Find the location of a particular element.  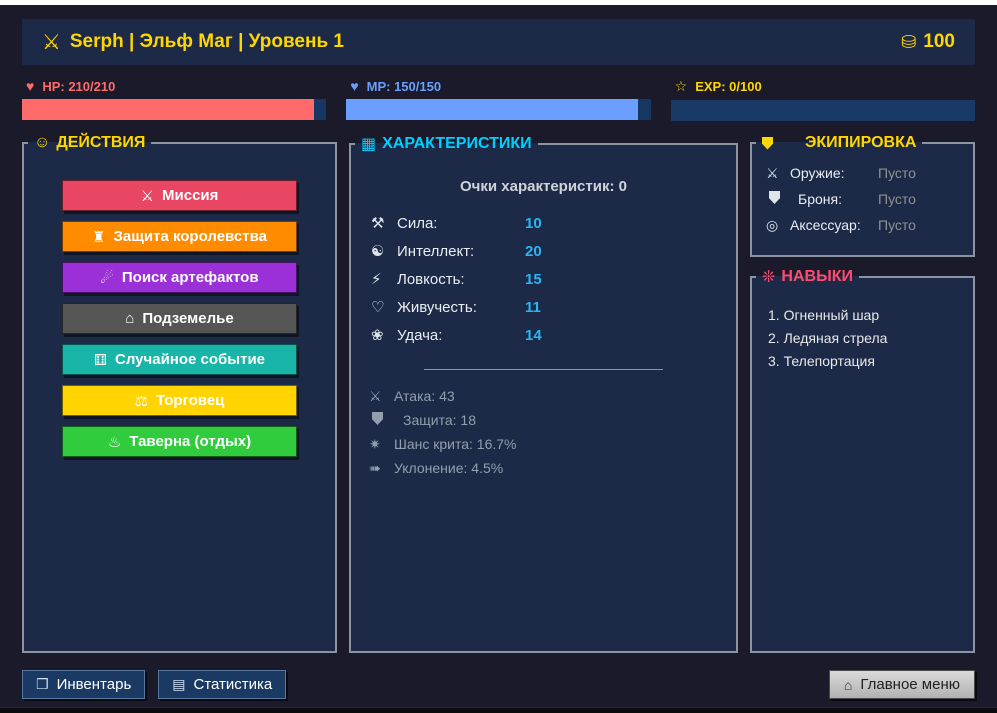

status-bars: ♥ HP: 210/210 ♥ MP: 150/150 ☆ is located at coordinates (498, 99).